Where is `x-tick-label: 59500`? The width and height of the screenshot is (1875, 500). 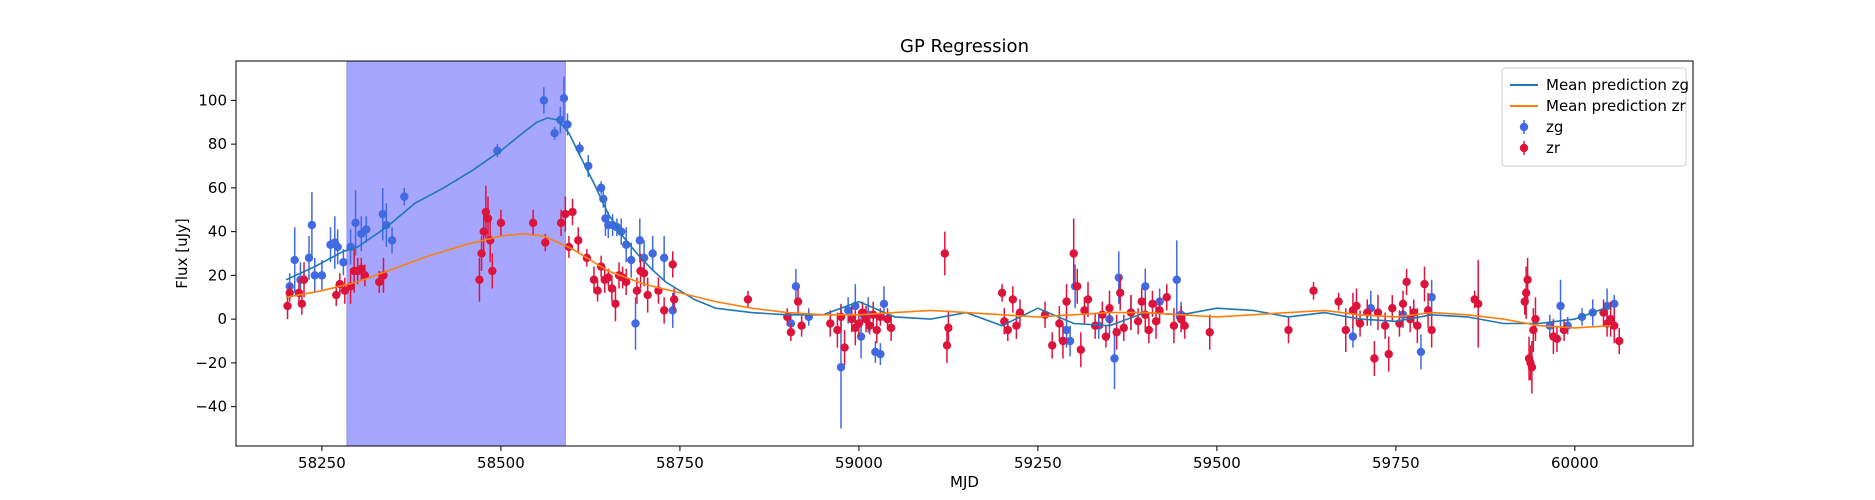
x-tick-label: 59500 is located at coordinates (1217, 463).